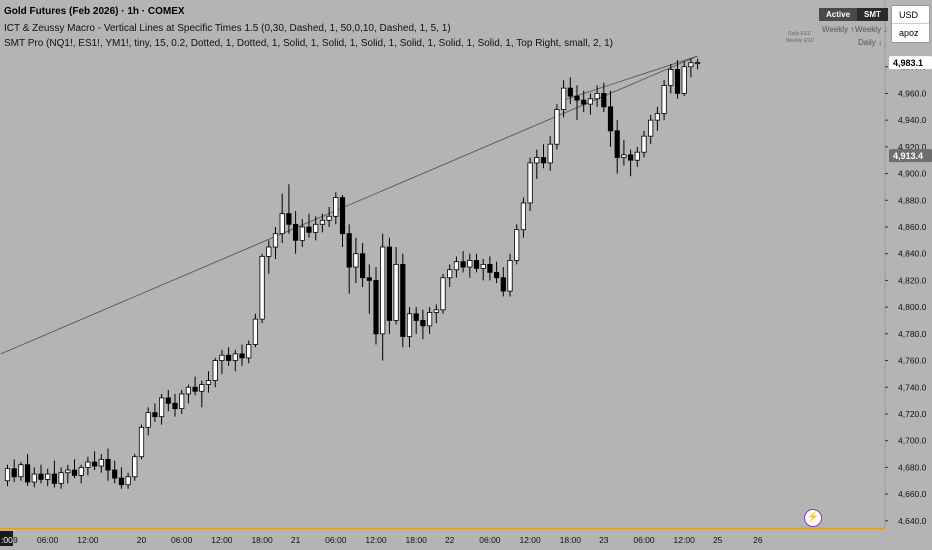 Image resolution: width=932 pixels, height=550 pixels. What do you see at coordinates (838, 29) in the screenshot?
I see `smt-weekly-up-label: Weekly ↑` at bounding box center [838, 29].